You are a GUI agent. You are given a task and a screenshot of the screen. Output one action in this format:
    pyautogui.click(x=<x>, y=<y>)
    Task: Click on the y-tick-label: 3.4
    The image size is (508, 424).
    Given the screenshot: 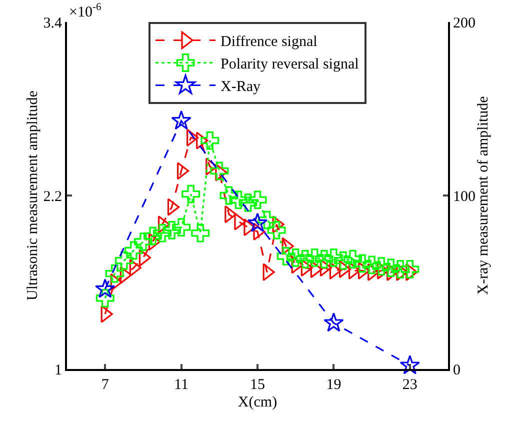 What is the action you would take?
    pyautogui.click(x=52, y=23)
    